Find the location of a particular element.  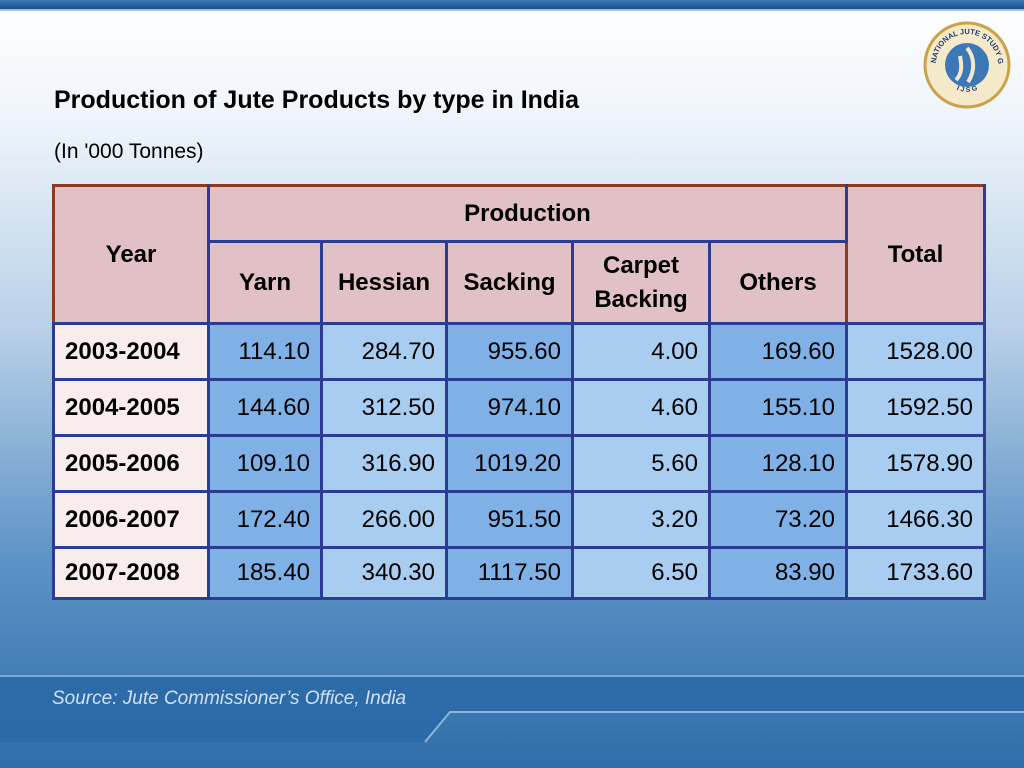

value-cell: 4.00 is located at coordinates (641, 351).